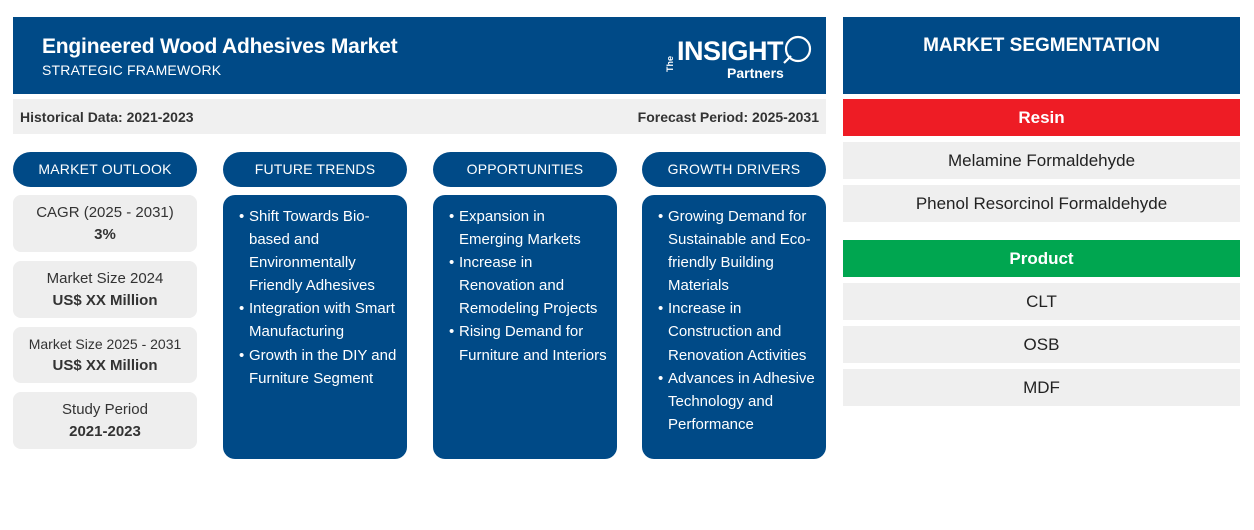 The height and width of the screenshot is (530, 1254). I want to click on stat-label: CAGR (2025 - 2031), so click(105, 212).